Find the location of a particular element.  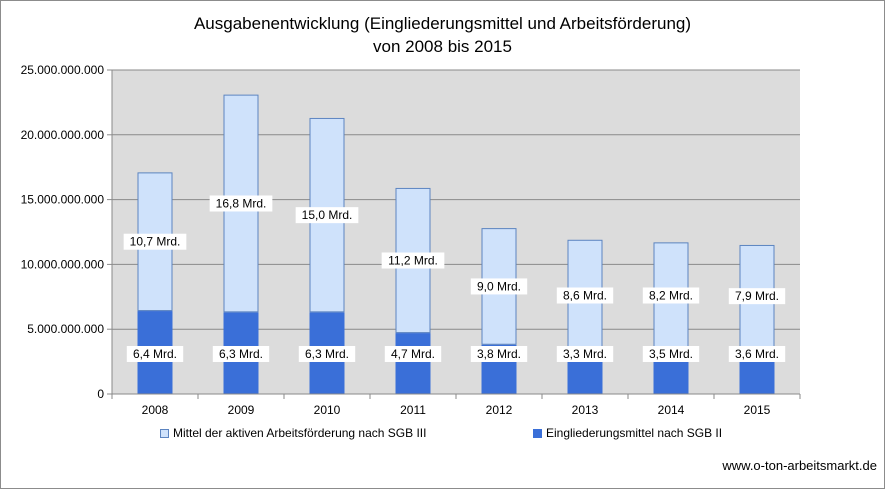

data-label-sgb2-2012: 3,8 Mrd. is located at coordinates (499, 354).